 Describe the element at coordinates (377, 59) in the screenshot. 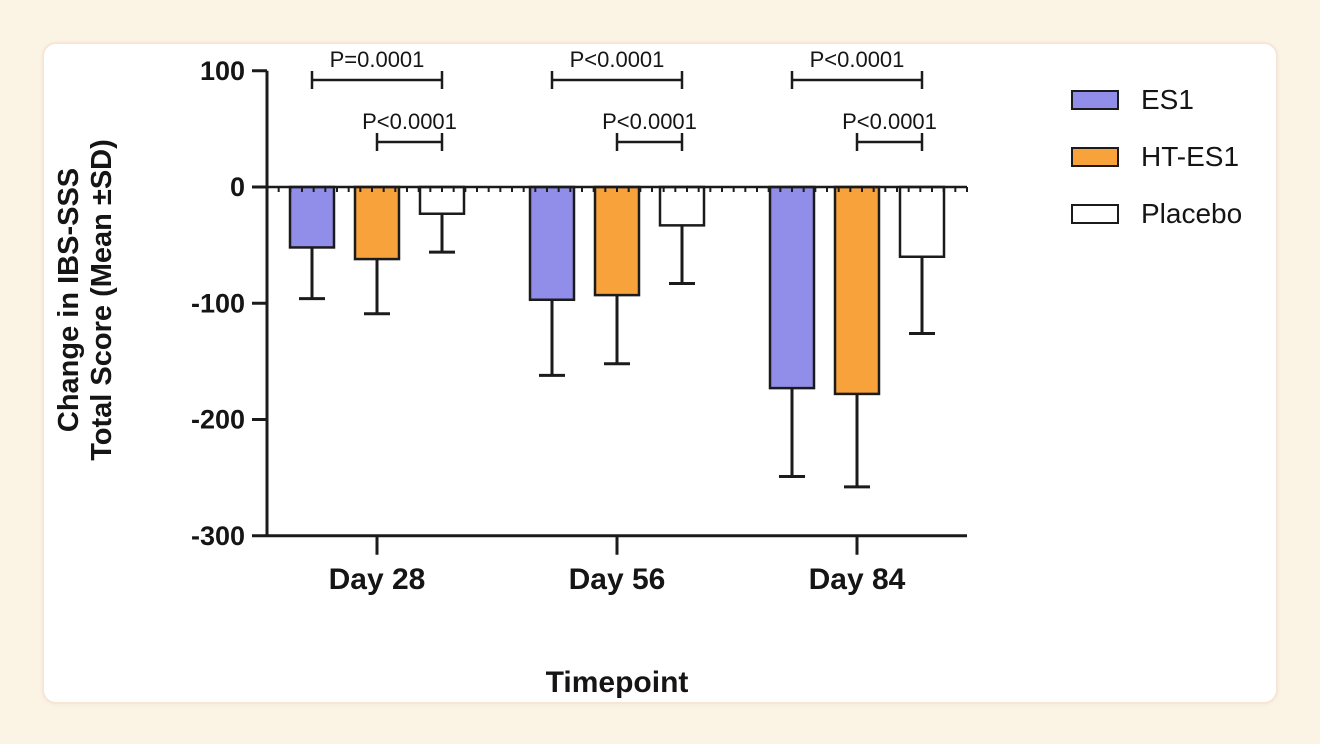

I see `p-value-label: P=0.0001` at that location.